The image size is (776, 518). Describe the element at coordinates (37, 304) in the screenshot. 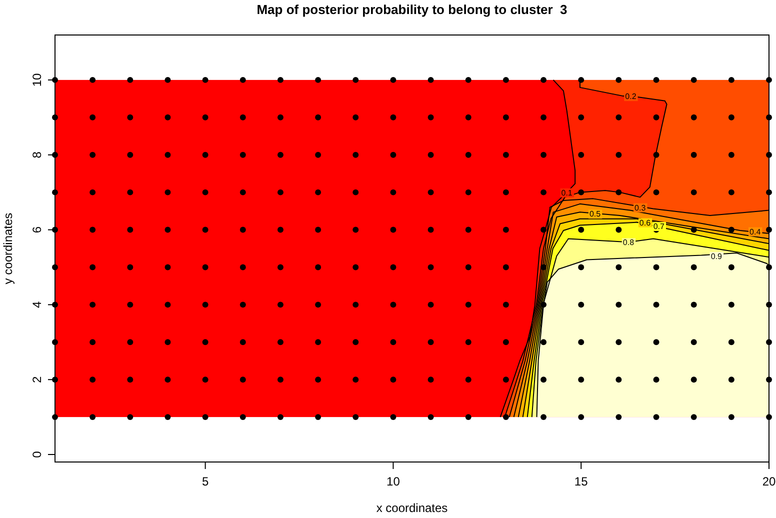

I see `y-tick-label: 4` at that location.